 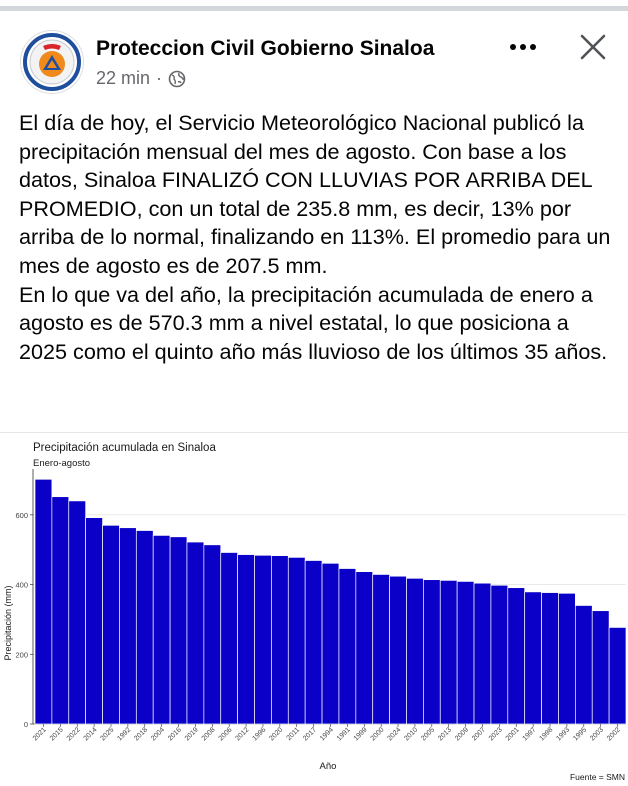 I want to click on chart-x-tick-label: 2025, so click(x=107, y=734).